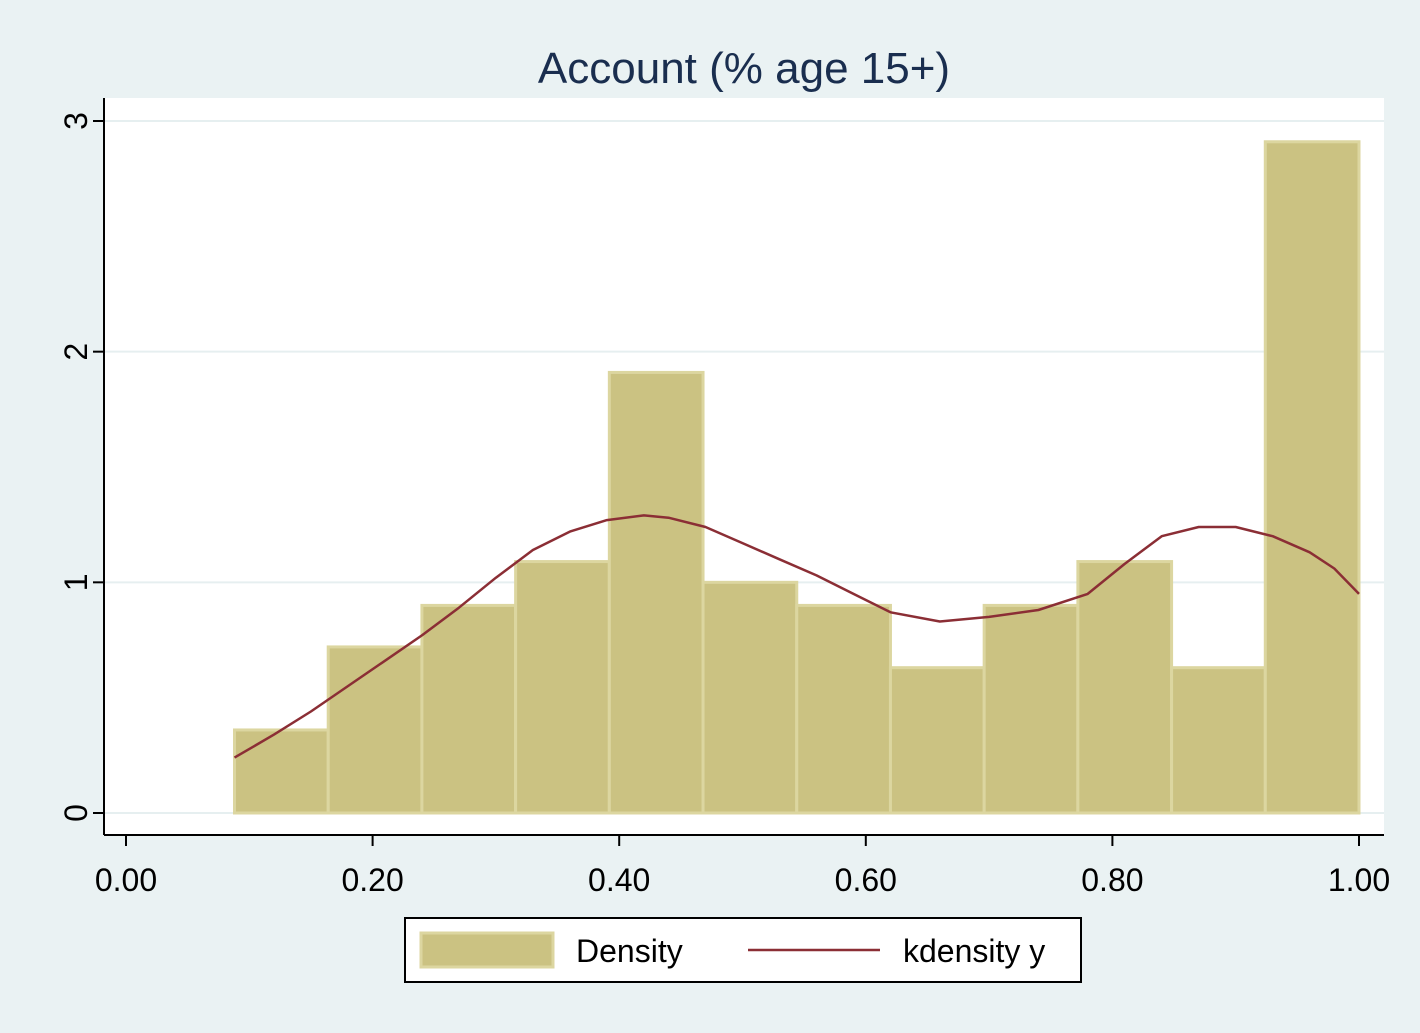 The height and width of the screenshot is (1033, 1420). Describe the element at coordinates (81, 467) in the screenshot. I see `y-axis-ticks: 0 1 2 3` at that location.